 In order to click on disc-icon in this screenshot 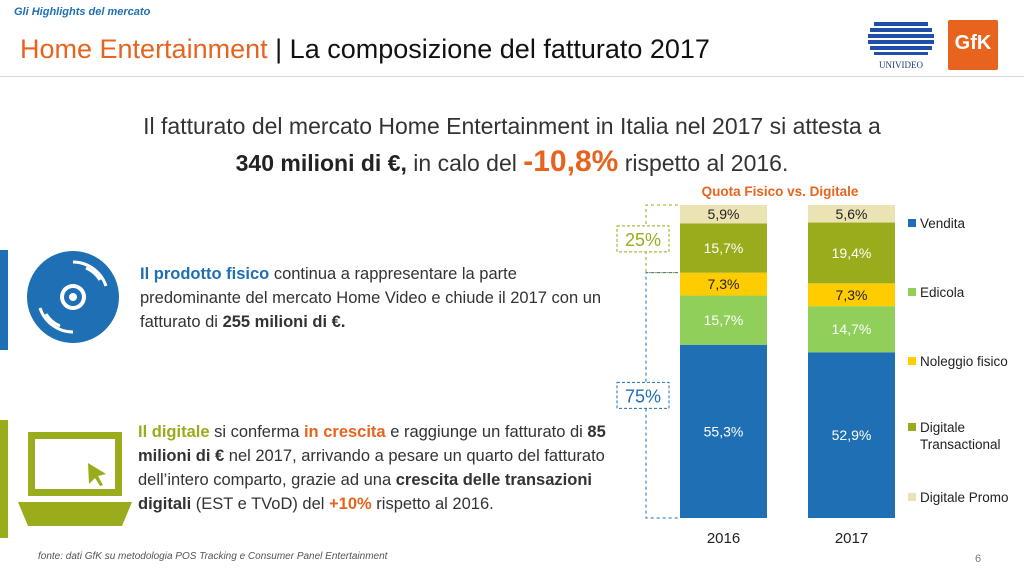, I will do `click(73, 297)`.